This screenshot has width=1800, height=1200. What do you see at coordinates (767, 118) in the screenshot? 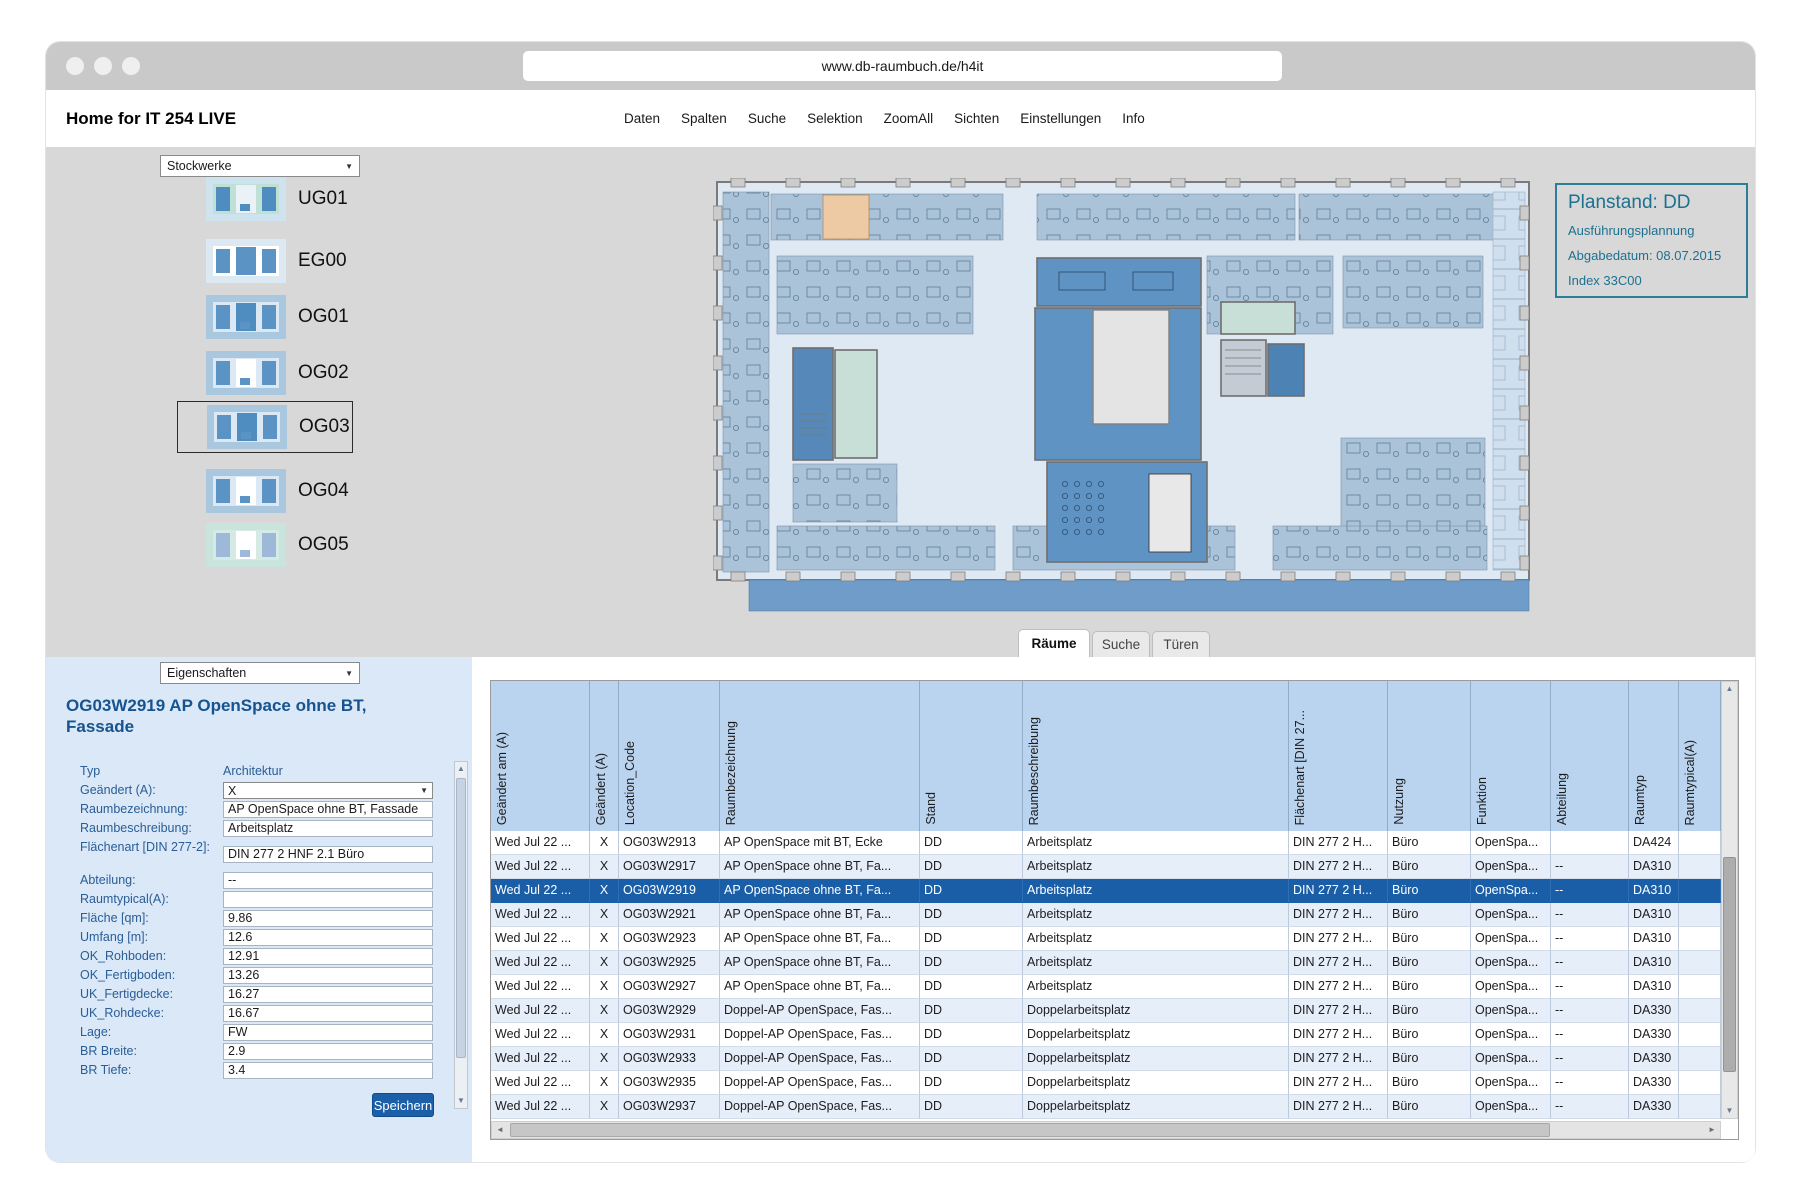
I see `menu-item-suche: Suche` at bounding box center [767, 118].